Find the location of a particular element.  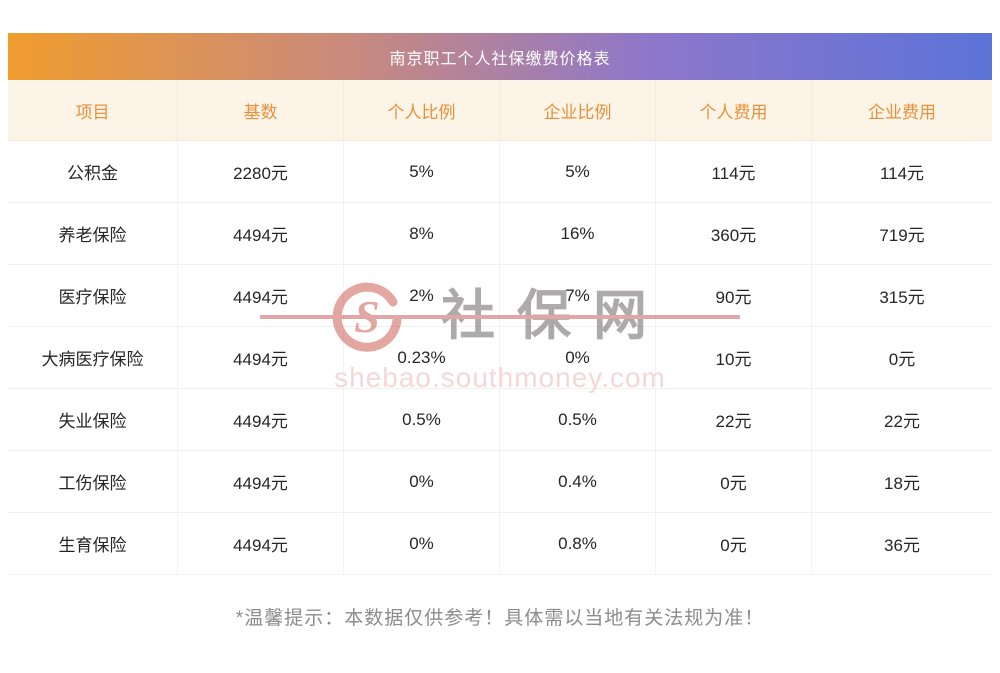

cell-company-ratio: 0.8% is located at coordinates (577, 543).